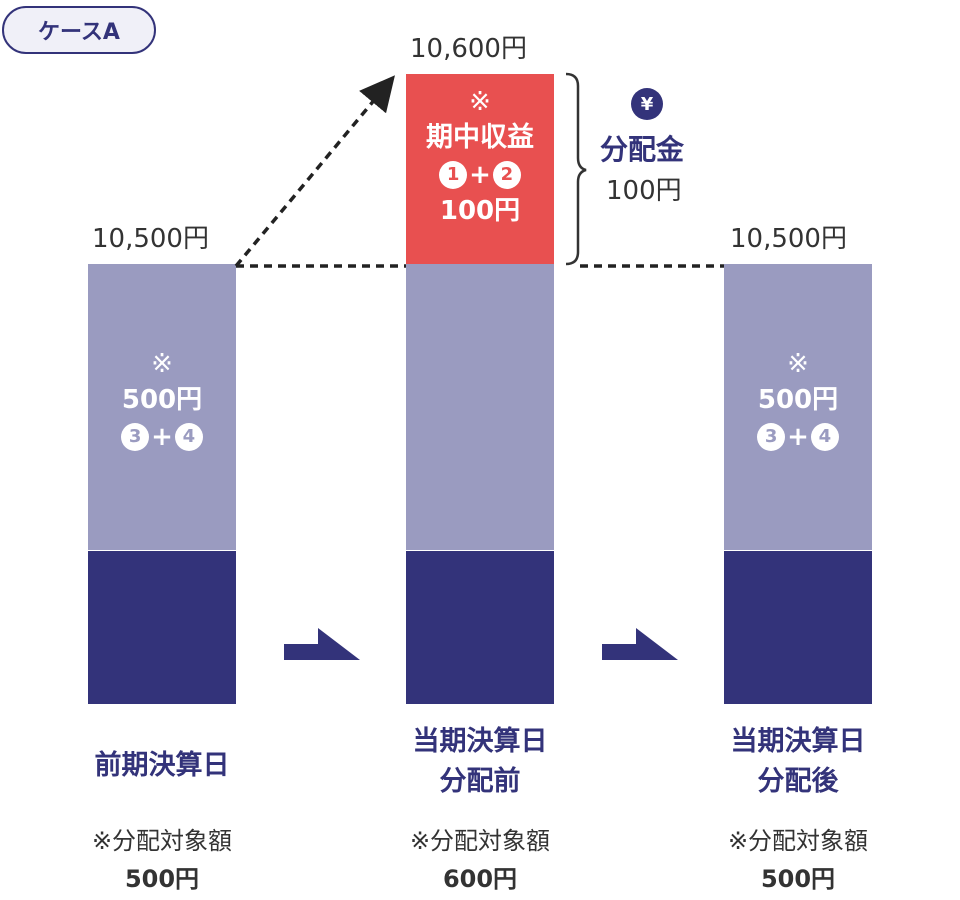 The width and height of the screenshot is (960, 900). I want to click on circle-number-1: 1, so click(453, 174).